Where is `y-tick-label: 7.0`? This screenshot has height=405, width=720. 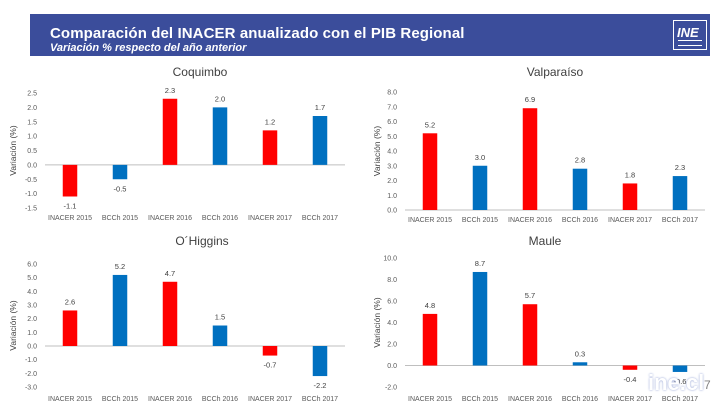 y-tick-label: 7.0 is located at coordinates (392, 107).